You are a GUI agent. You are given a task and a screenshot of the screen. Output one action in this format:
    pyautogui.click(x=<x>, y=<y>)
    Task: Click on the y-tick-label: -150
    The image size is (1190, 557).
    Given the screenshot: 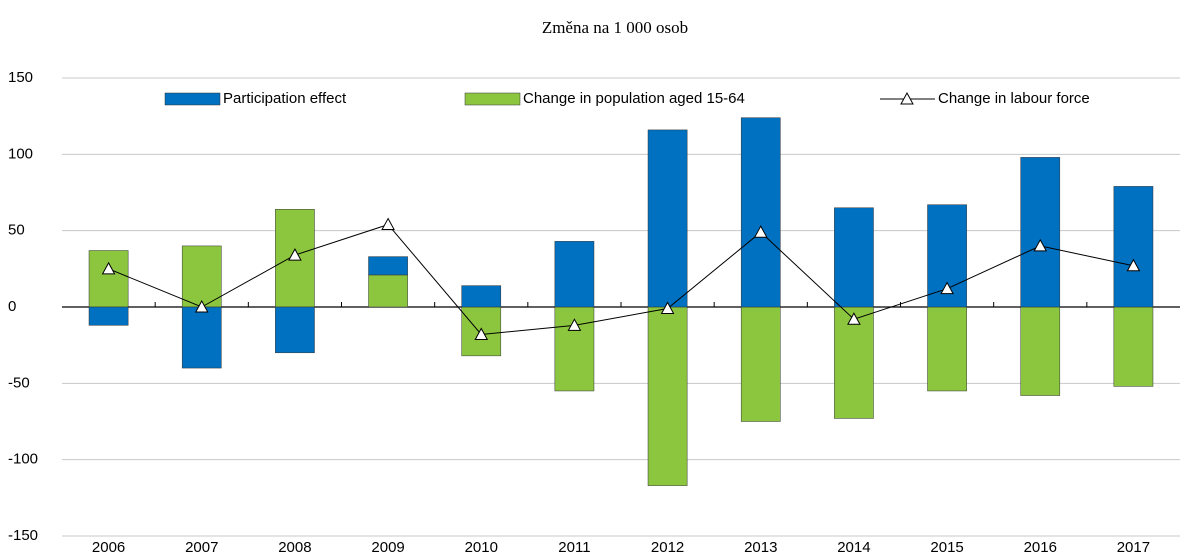 What is the action you would take?
    pyautogui.click(x=23, y=535)
    